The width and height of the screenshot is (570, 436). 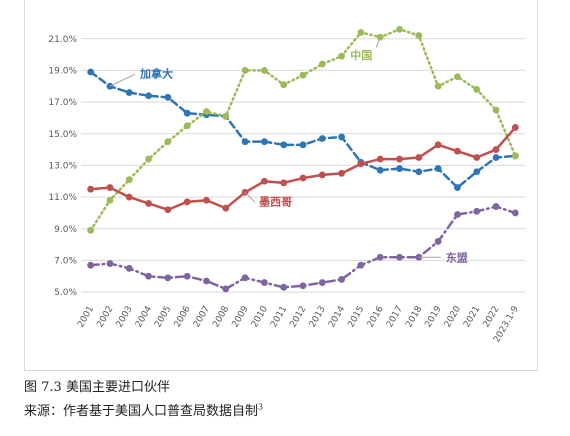 What do you see at coordinates (361, 55) in the screenshot?
I see `series-label: 中国` at bounding box center [361, 55].